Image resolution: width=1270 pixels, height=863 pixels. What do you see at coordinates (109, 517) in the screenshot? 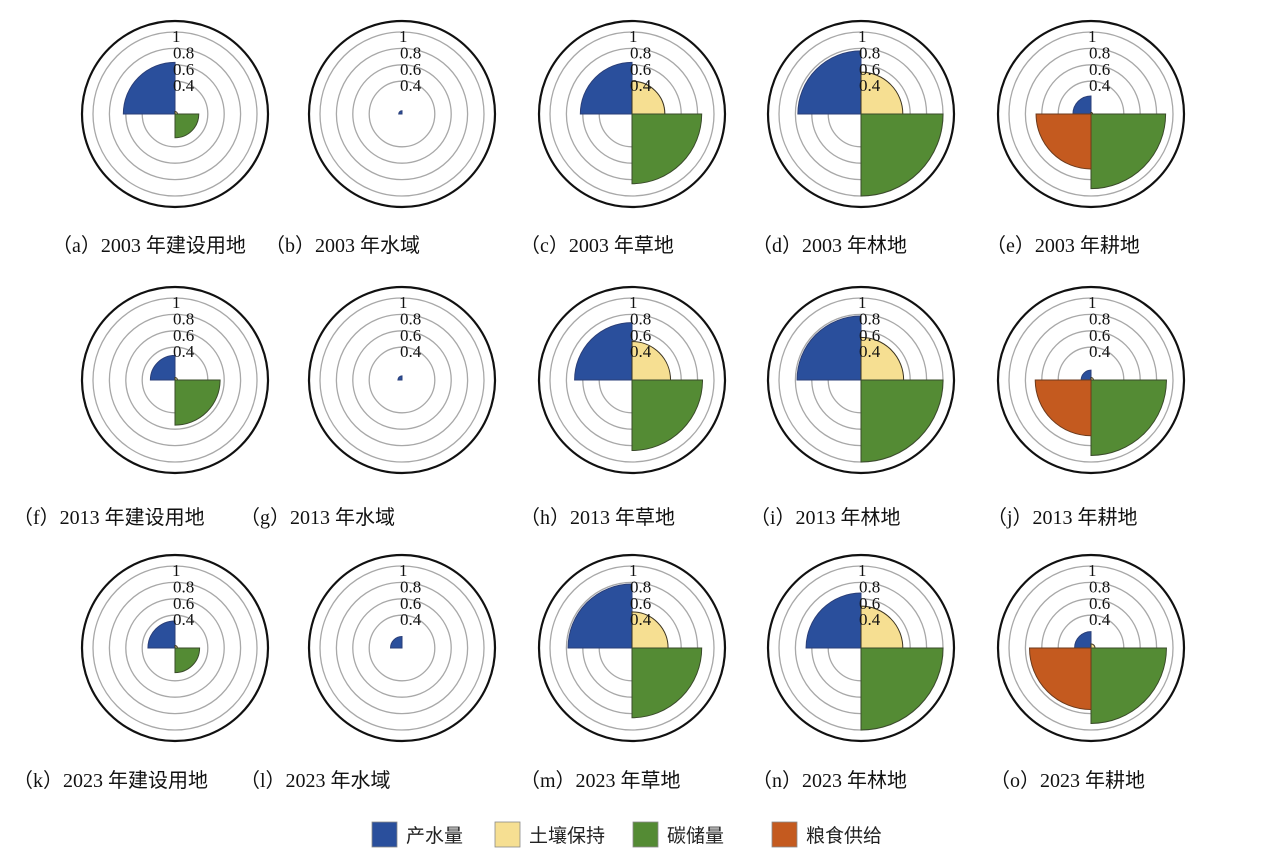
I see `panel-caption: （f）2013 年建设用地` at bounding box center [109, 517].